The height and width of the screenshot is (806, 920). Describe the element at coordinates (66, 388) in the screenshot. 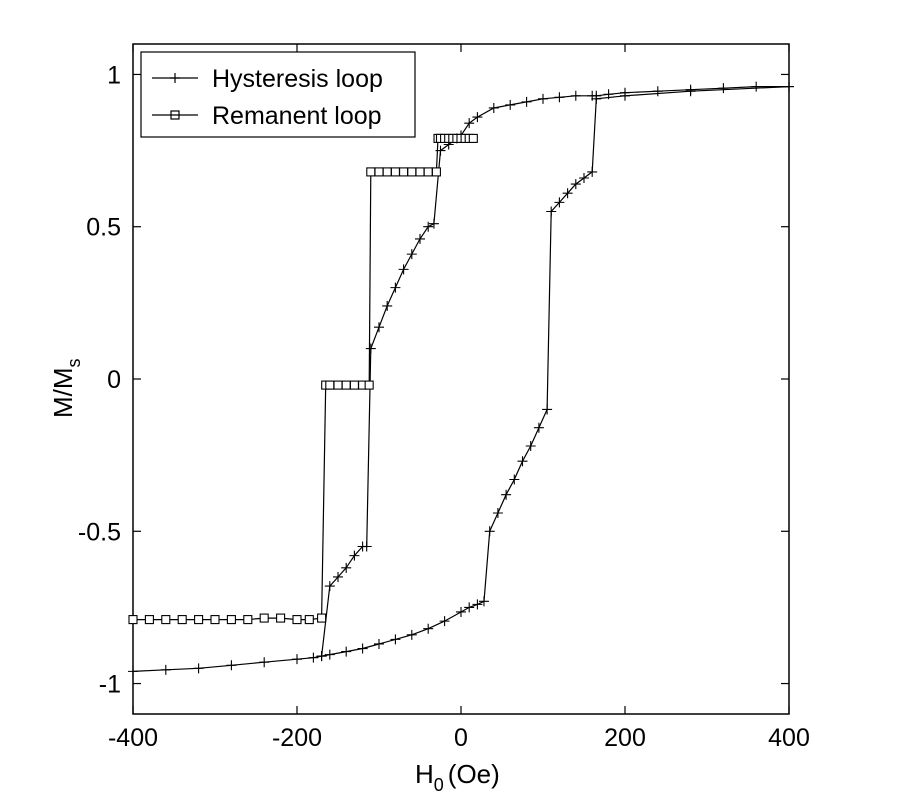

I see `y-axis-label: M/Ms` at that location.